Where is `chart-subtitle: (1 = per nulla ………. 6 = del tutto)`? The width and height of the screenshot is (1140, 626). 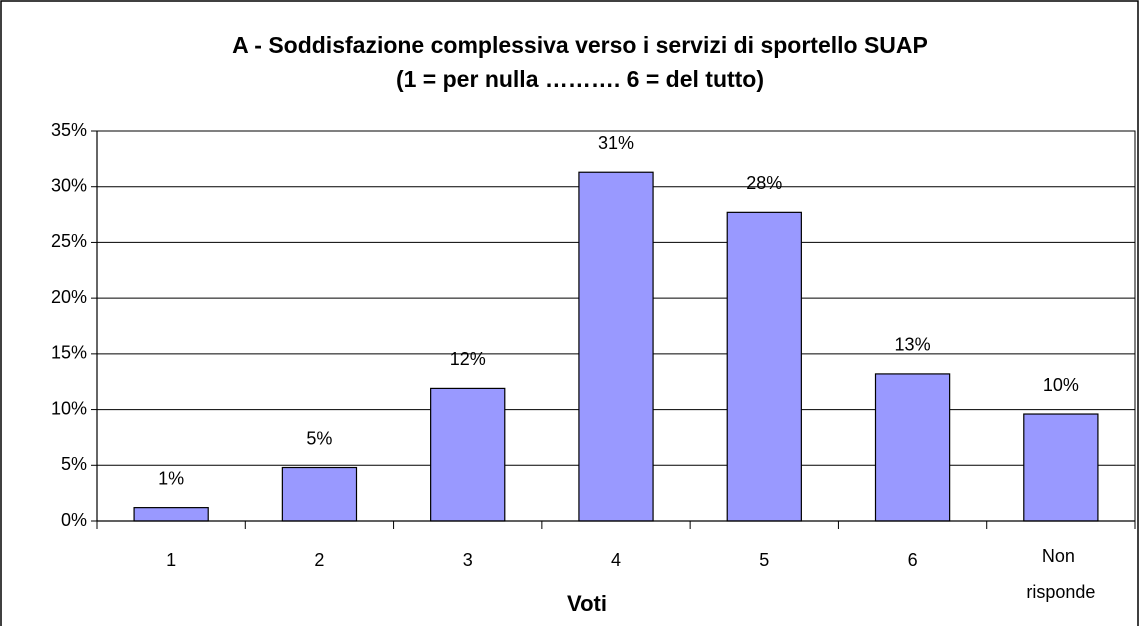 chart-subtitle: (1 = per nulla ………. 6 = del tutto) is located at coordinates (580, 79).